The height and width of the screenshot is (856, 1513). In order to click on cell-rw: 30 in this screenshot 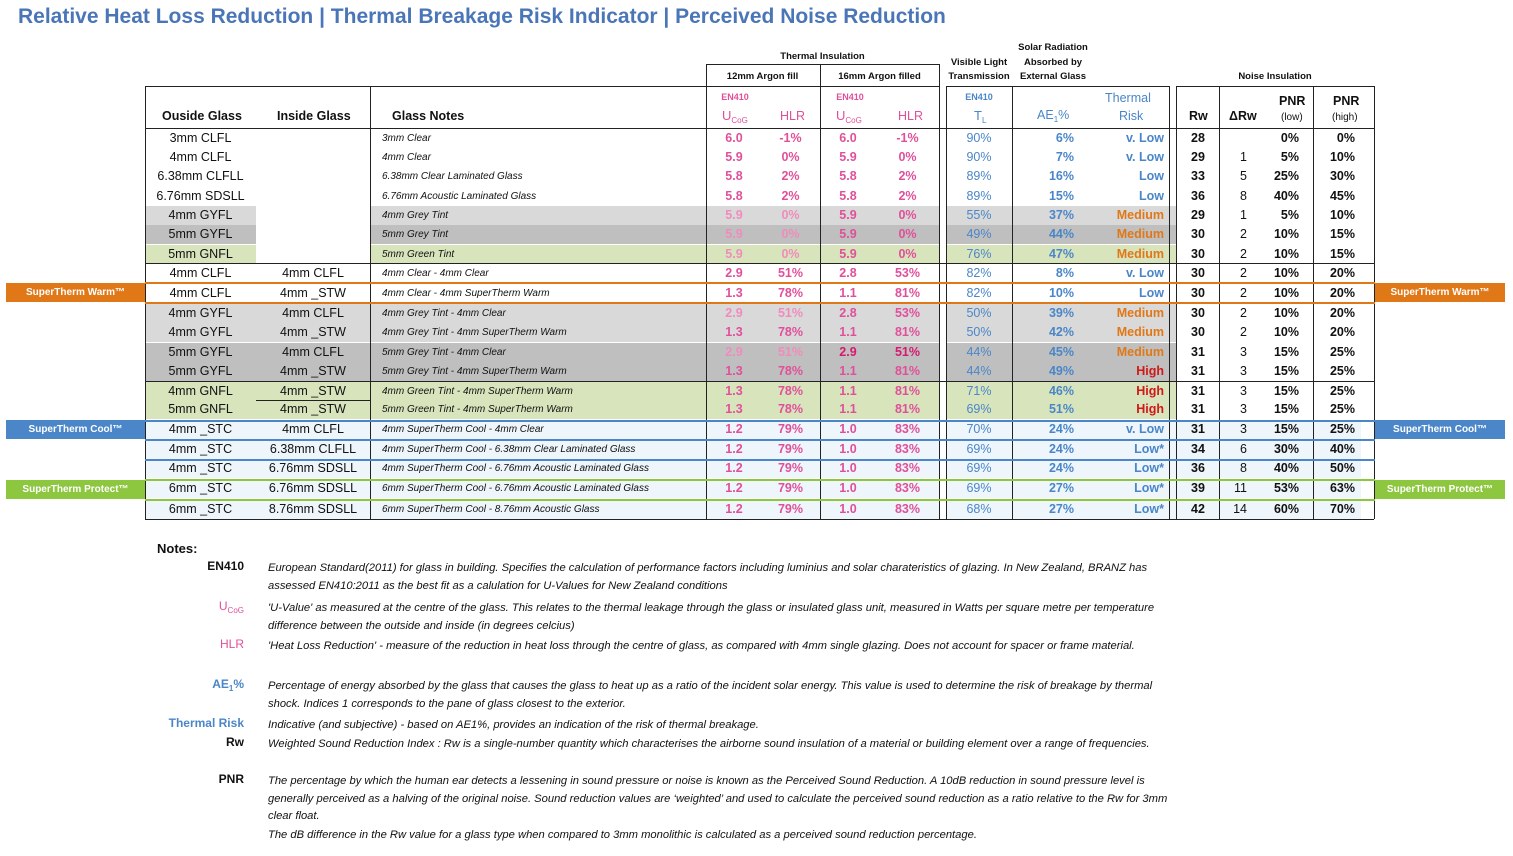, I will do `click(1198, 332)`.